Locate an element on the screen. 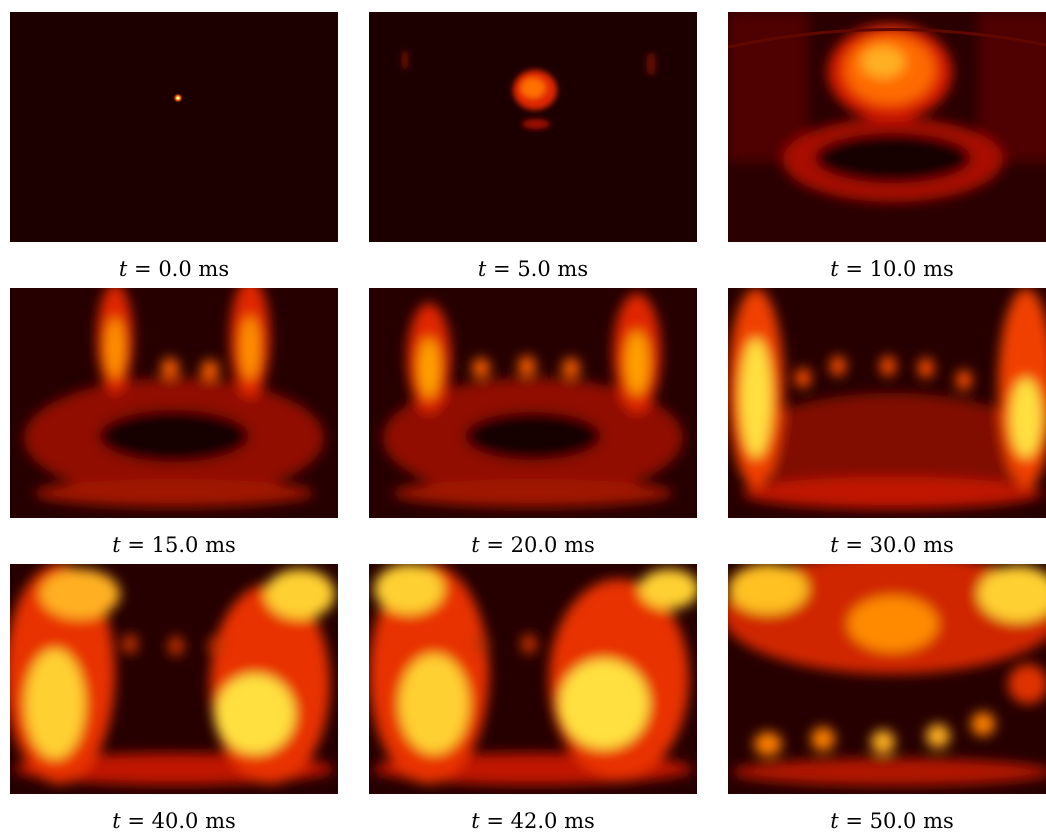 The image size is (1046, 834). time-caption-6: t = 30.0 ms is located at coordinates (892, 545).